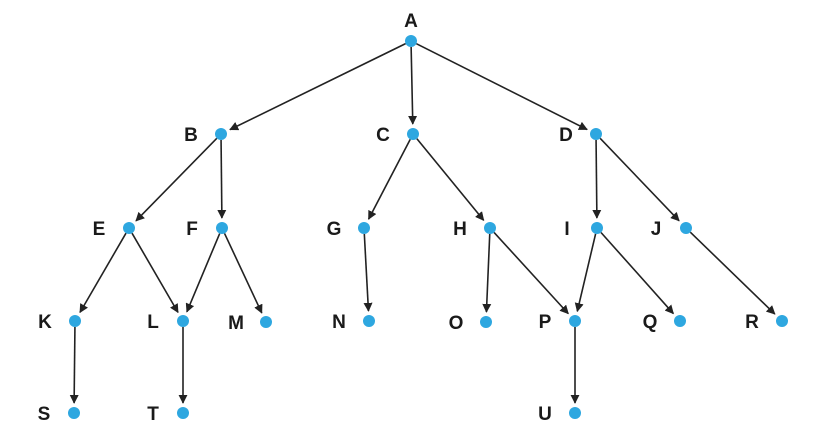 Image resolution: width=827 pixels, height=433 pixels. What do you see at coordinates (191, 135) in the screenshot?
I see `node-b-label: B` at bounding box center [191, 135].